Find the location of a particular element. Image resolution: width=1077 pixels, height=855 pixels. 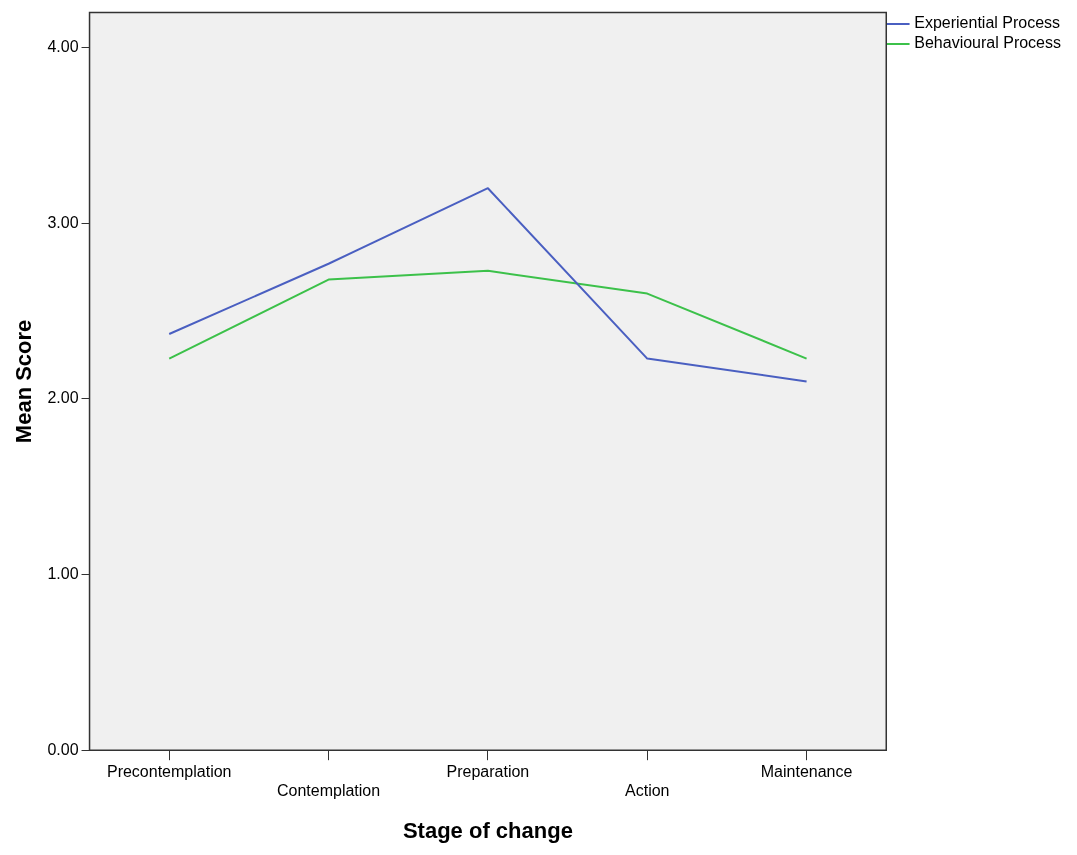

y-tick-label: 3.00 is located at coordinates (63, 222).